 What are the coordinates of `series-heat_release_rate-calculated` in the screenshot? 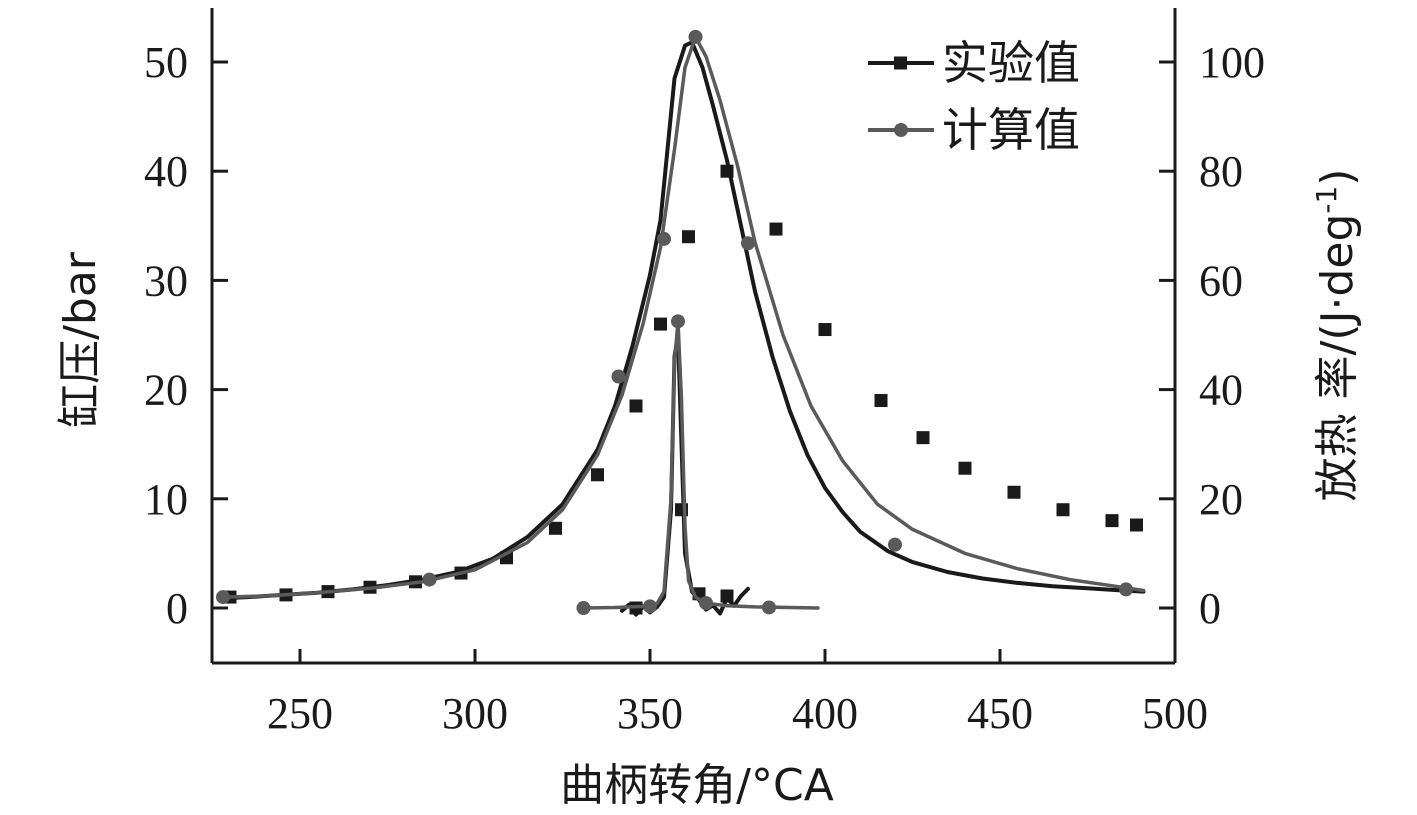 It's located at (698, 464).